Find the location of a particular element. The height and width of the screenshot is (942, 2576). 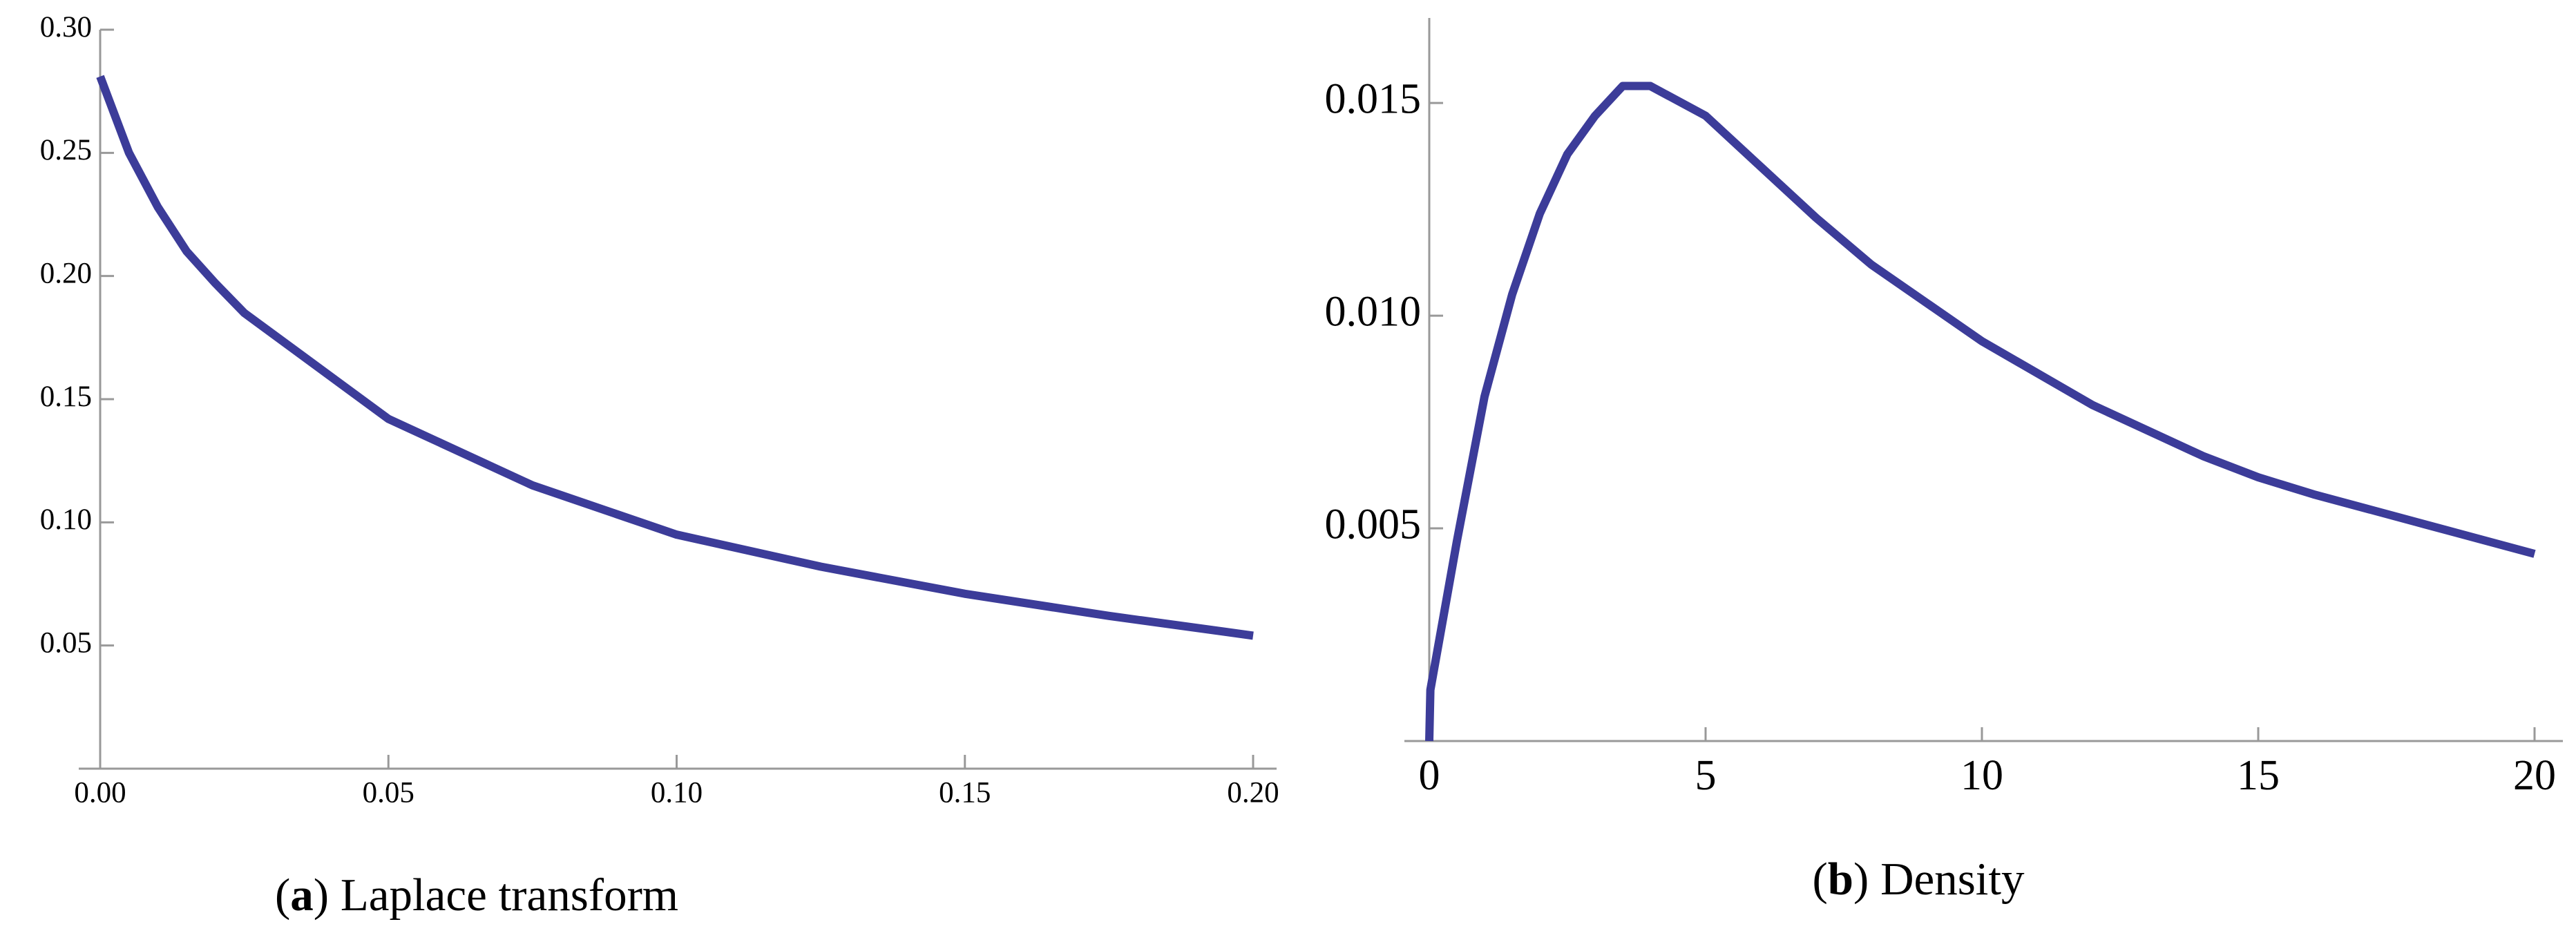

x-tick-label: 0.20 is located at coordinates (1253, 793).